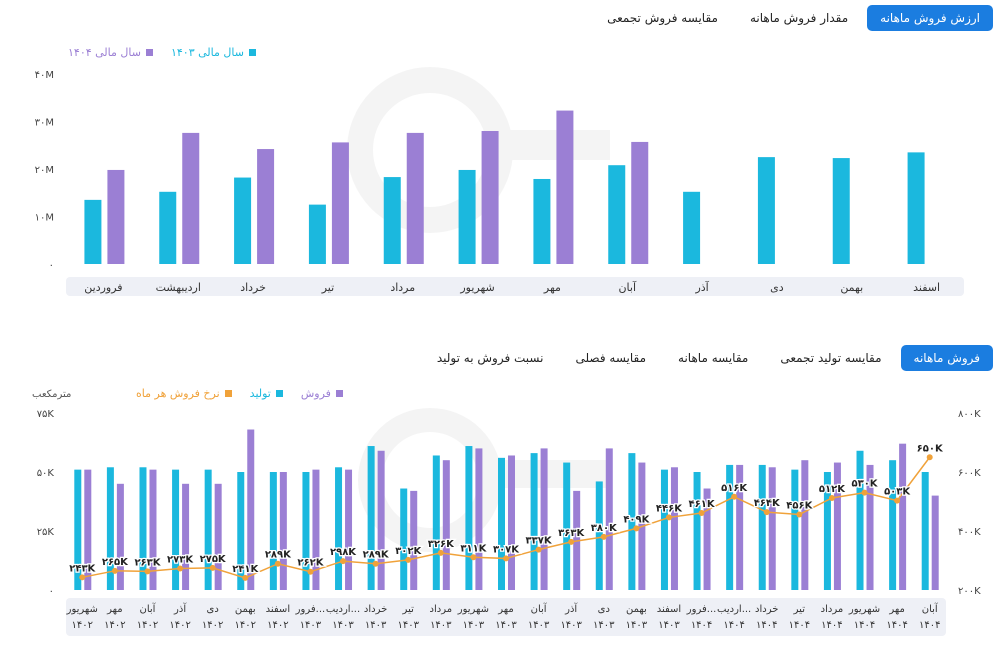  Describe the element at coordinates (484, 480) in the screenshot. I see `watermark-logo-bottom` at that location.